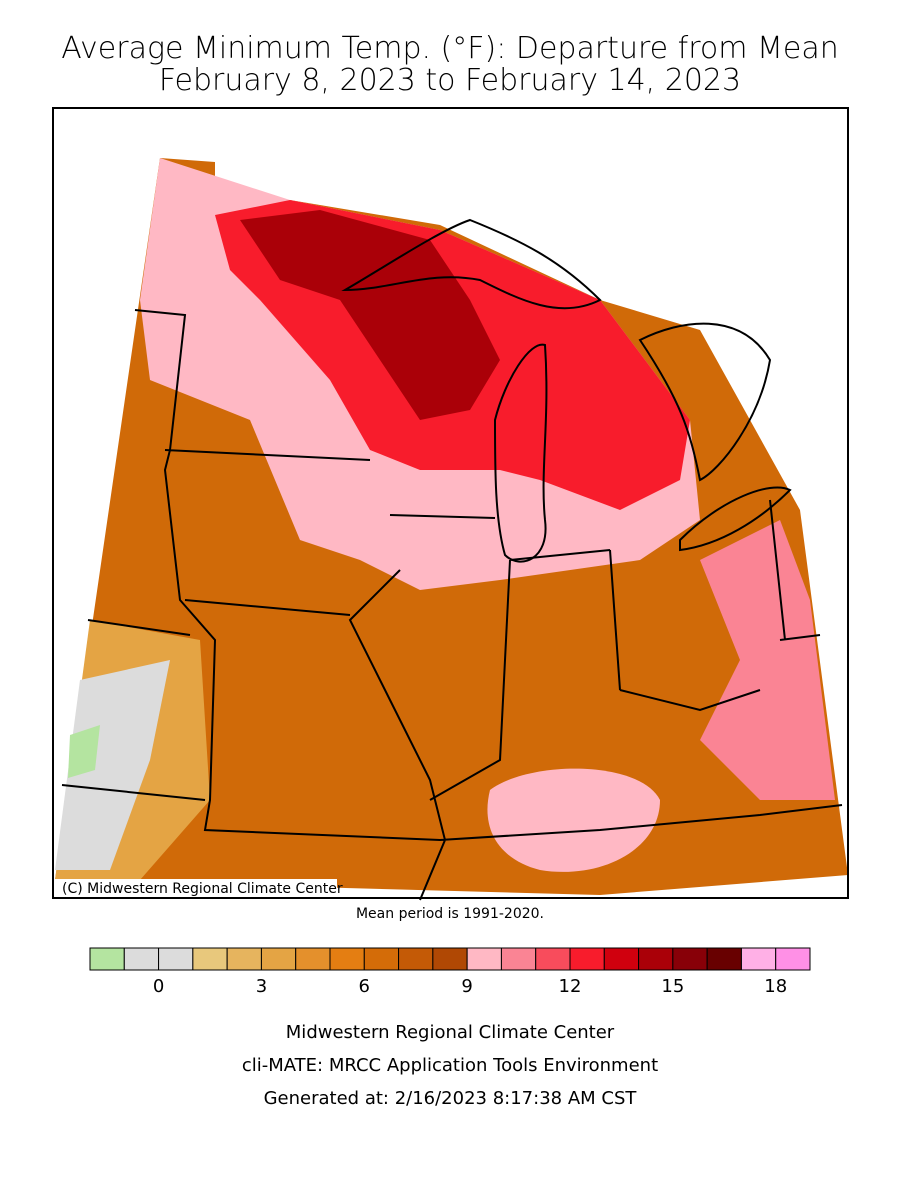 Image resolution: width=900 pixels, height=1200 pixels. I want to click on title-line: February 8, 2023 to February 14, 2023, so click(450, 80).